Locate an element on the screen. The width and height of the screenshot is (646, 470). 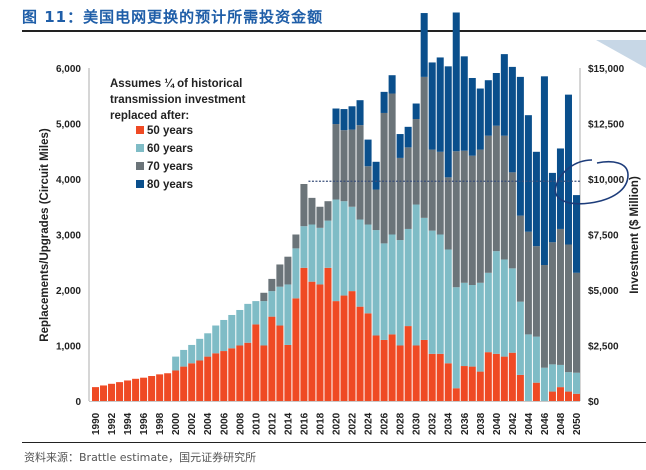
bar-segment-50-years-2032 is located at coordinates (432, 377).